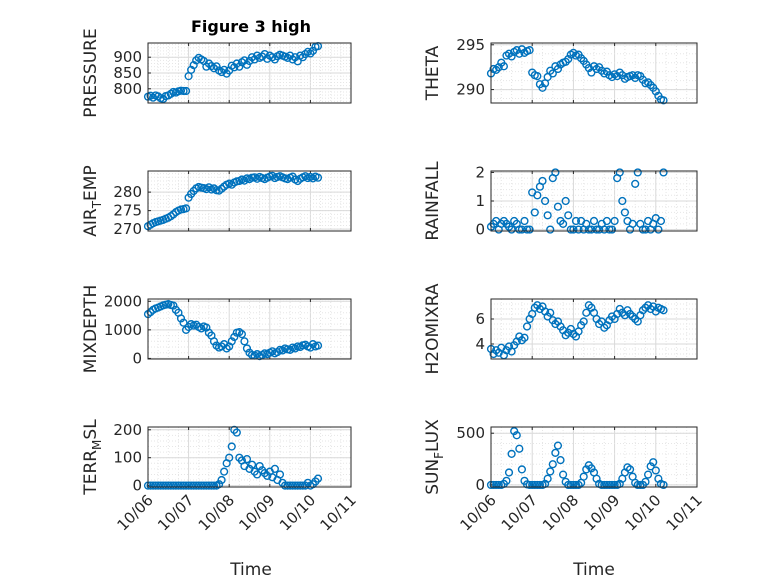  What do you see at coordinates (127, 211) in the screenshot?
I see `y-tick-label: 275` at bounding box center [127, 211].